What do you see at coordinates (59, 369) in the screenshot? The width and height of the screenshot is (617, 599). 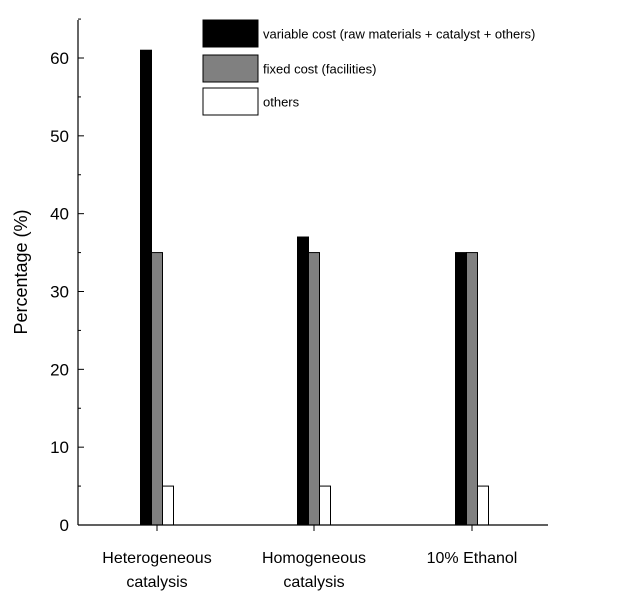 I see `y-tick-label-3: 20` at bounding box center [59, 369].